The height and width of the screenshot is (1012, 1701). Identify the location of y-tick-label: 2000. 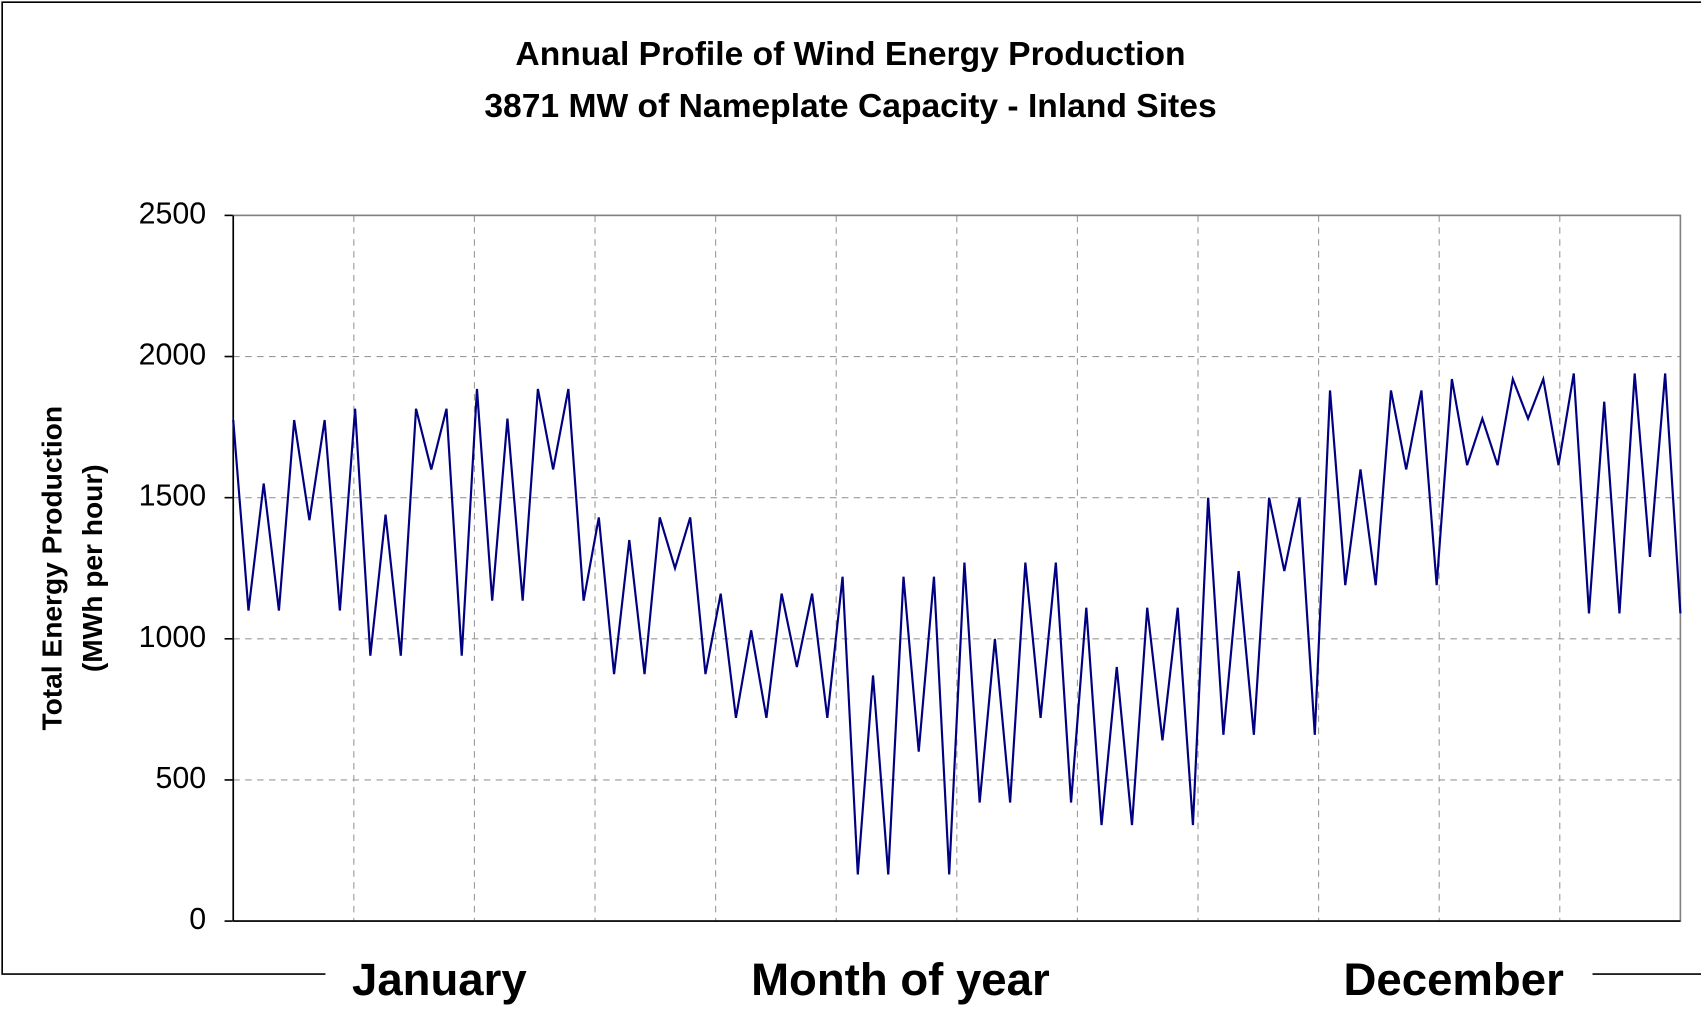
(173, 355).